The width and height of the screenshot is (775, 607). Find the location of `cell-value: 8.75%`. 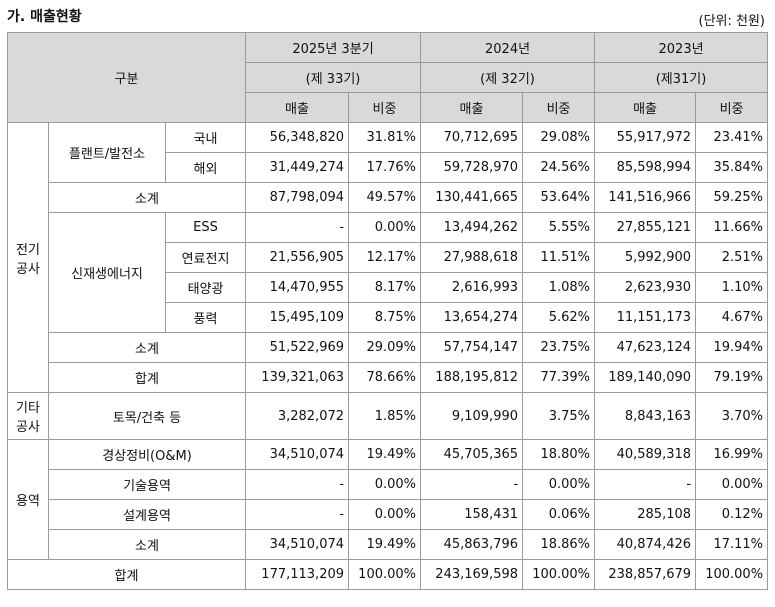

cell-value: 8.75% is located at coordinates (385, 317).